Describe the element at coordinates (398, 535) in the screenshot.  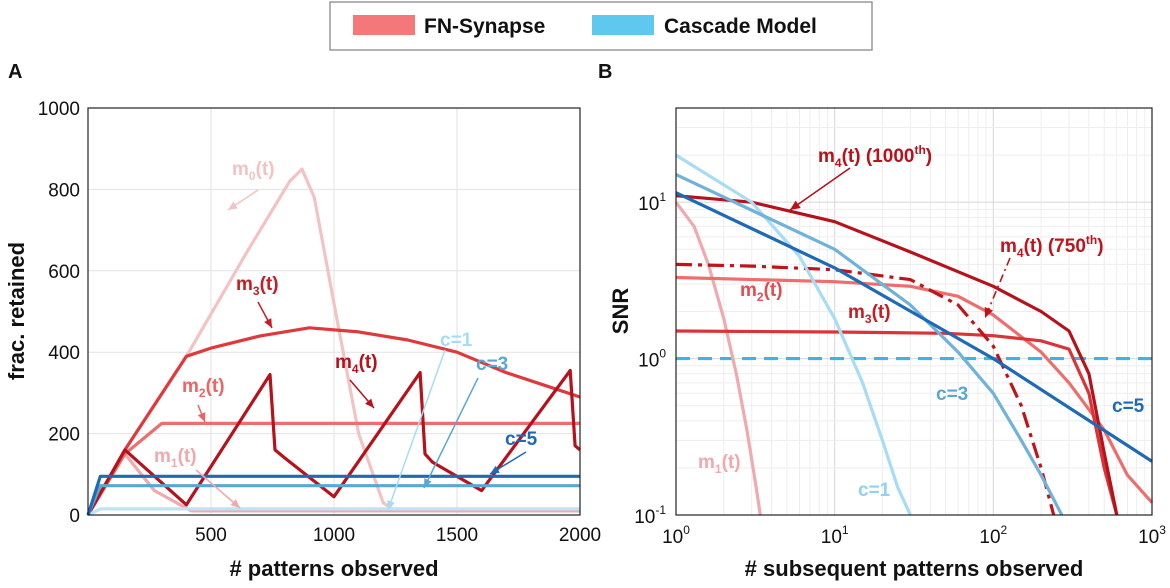
I see `panel-a-x-ticks: 500 1000 1500 2000` at that location.